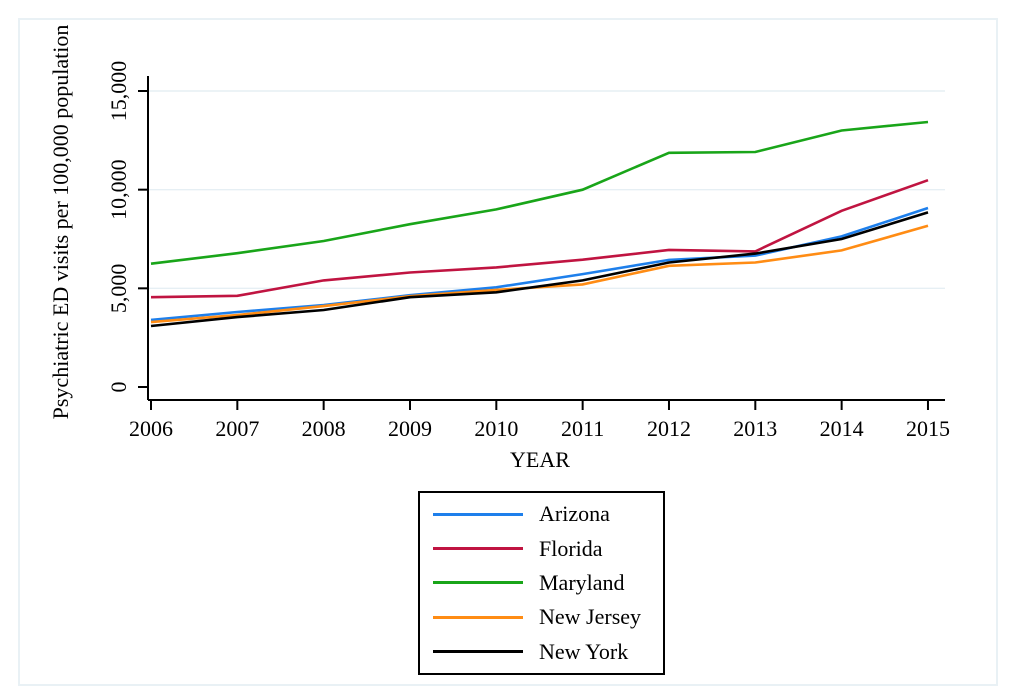  I want to click on y-tick-label: 5,000, so click(118, 289).